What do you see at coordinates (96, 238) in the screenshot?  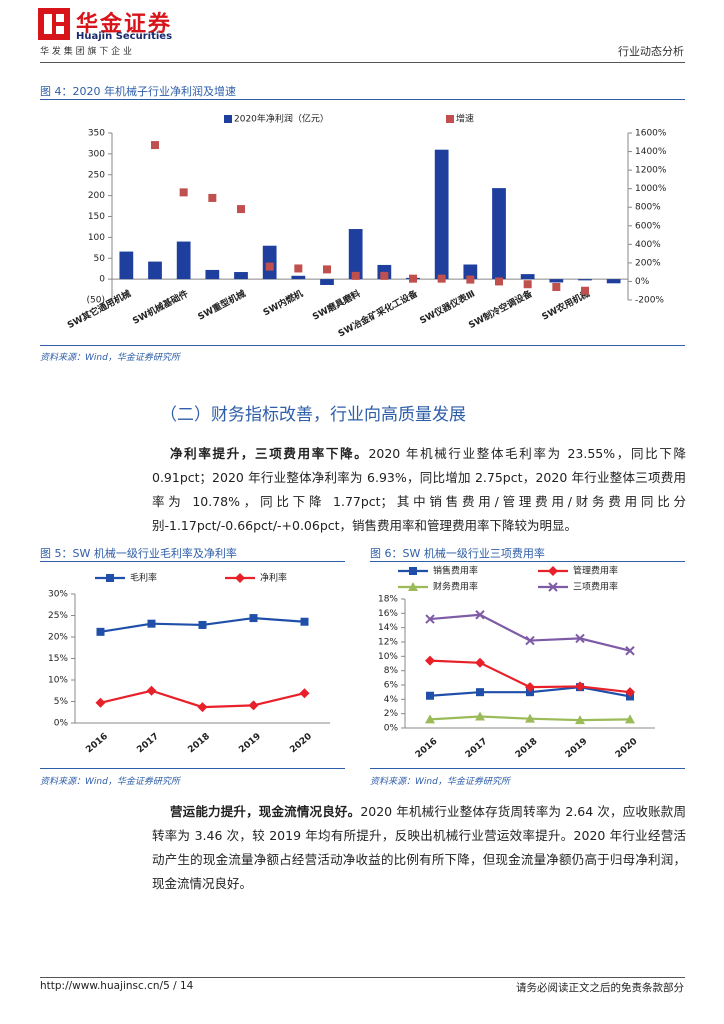 I see `y-tick-label: 100` at bounding box center [96, 238].